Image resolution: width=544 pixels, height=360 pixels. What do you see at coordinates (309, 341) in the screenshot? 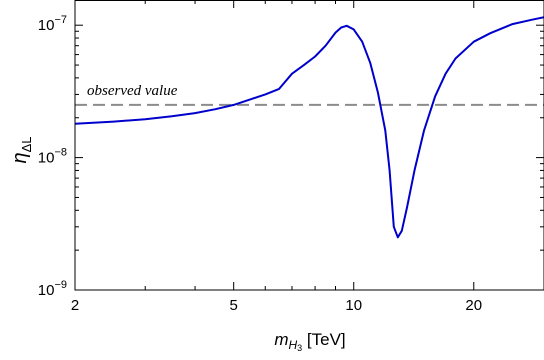
I see `x-axis-label: mH3 [TeV]` at bounding box center [309, 341].